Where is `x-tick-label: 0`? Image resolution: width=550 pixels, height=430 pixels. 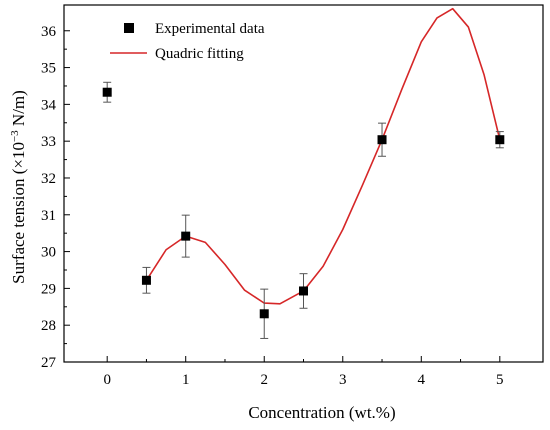 x-tick-label: 0 is located at coordinates (107, 380).